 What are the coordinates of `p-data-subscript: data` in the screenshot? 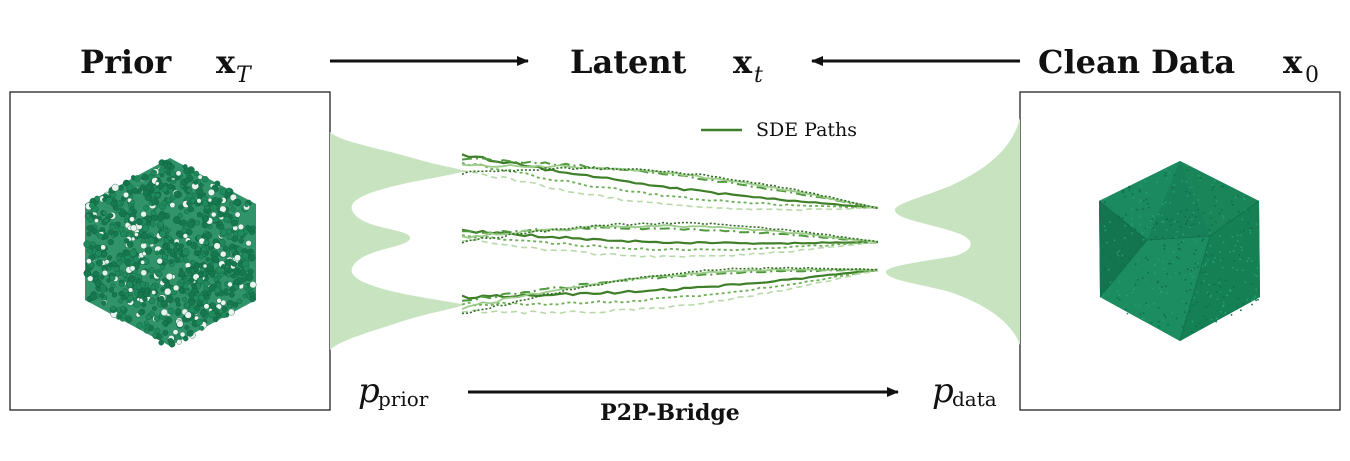 It's located at (974, 399).